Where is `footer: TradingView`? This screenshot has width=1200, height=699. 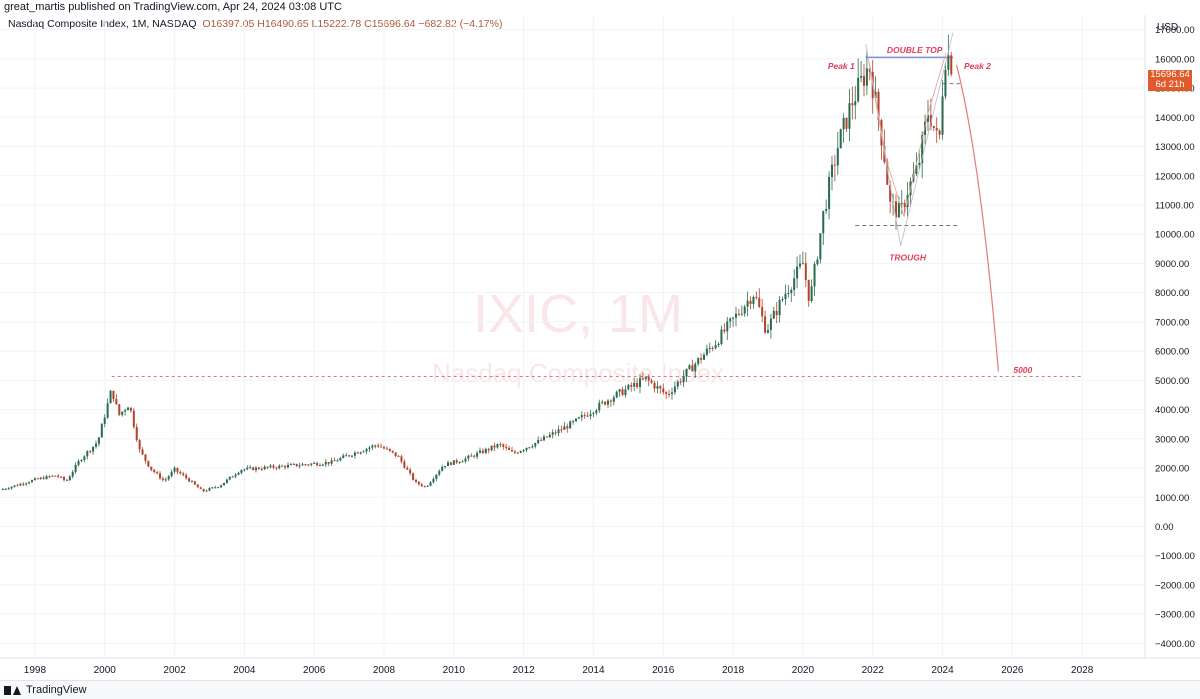
footer: TradingView is located at coordinates (600, 689).